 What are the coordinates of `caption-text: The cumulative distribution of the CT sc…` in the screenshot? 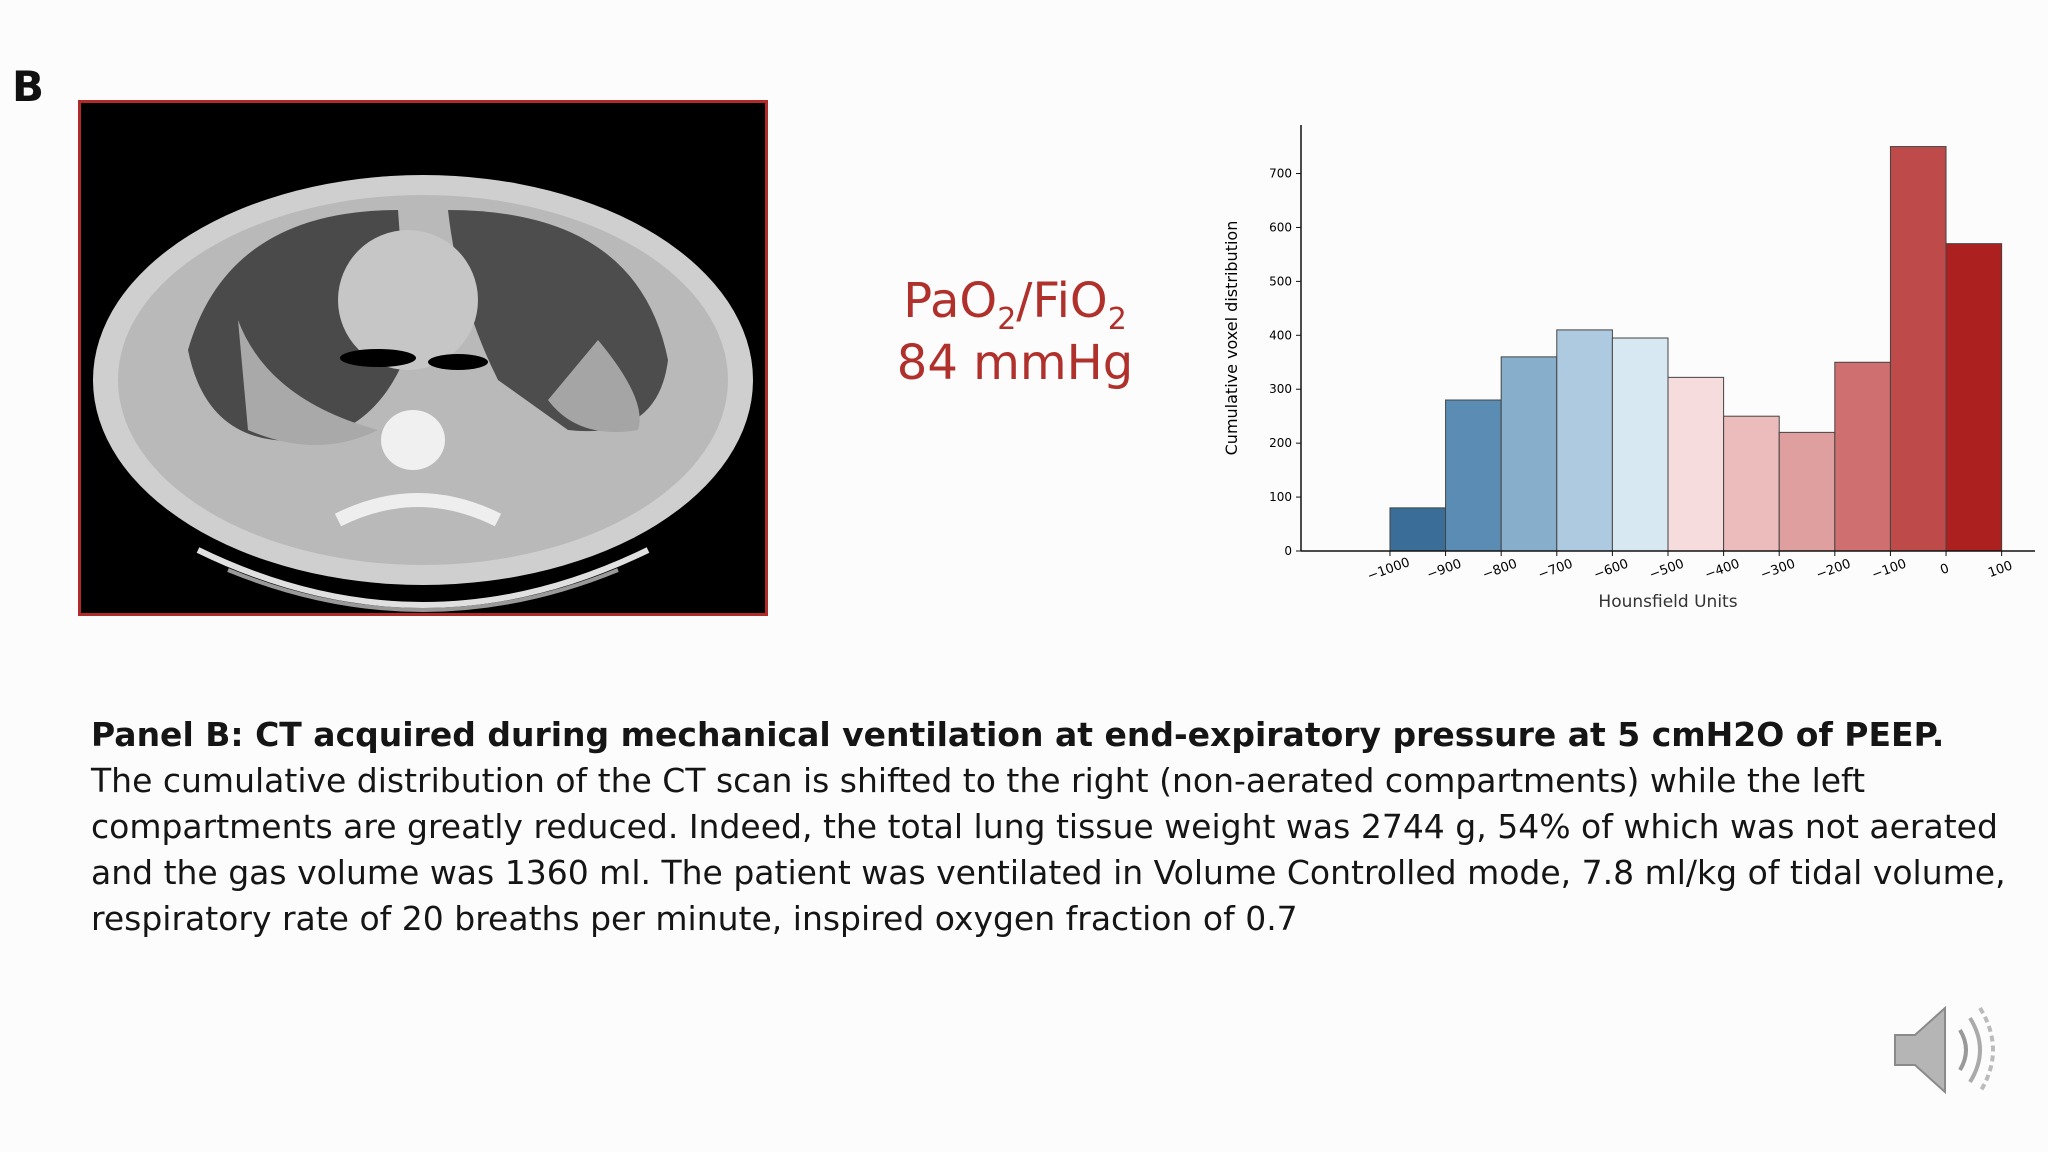 It's located at (1048, 849).